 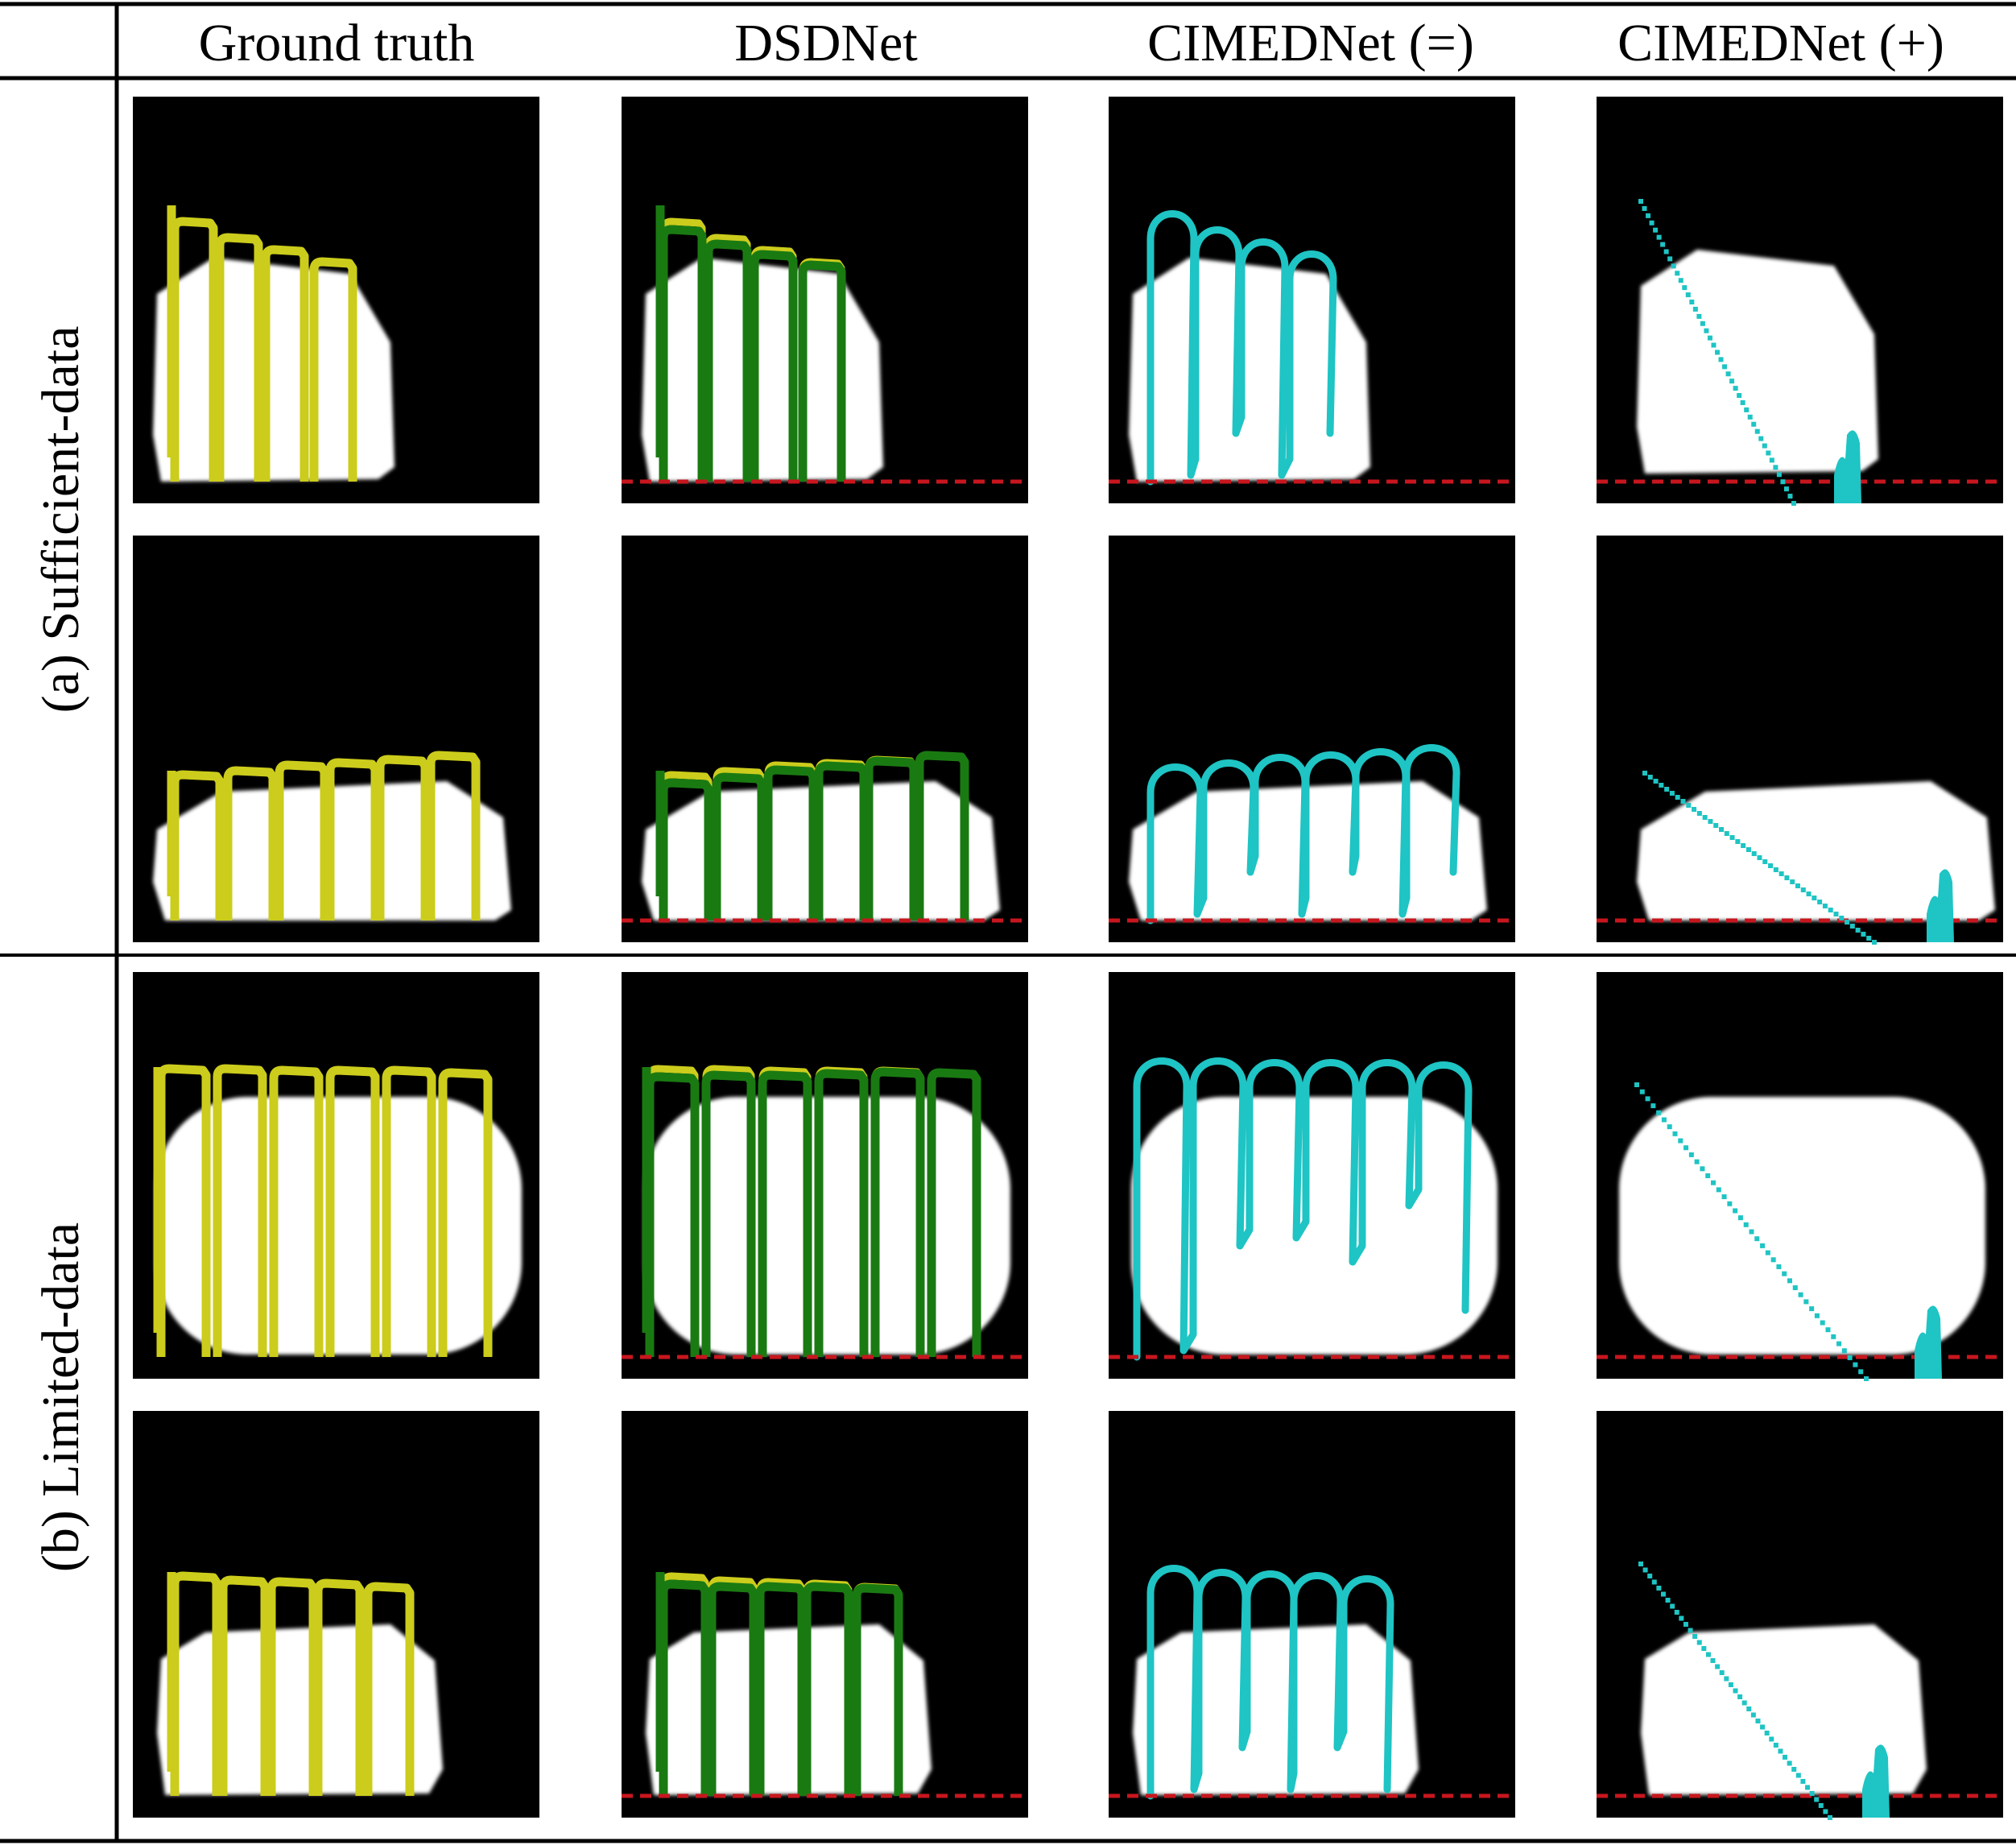 I want to click on panel-r2-c1, so click(x=336, y=739).